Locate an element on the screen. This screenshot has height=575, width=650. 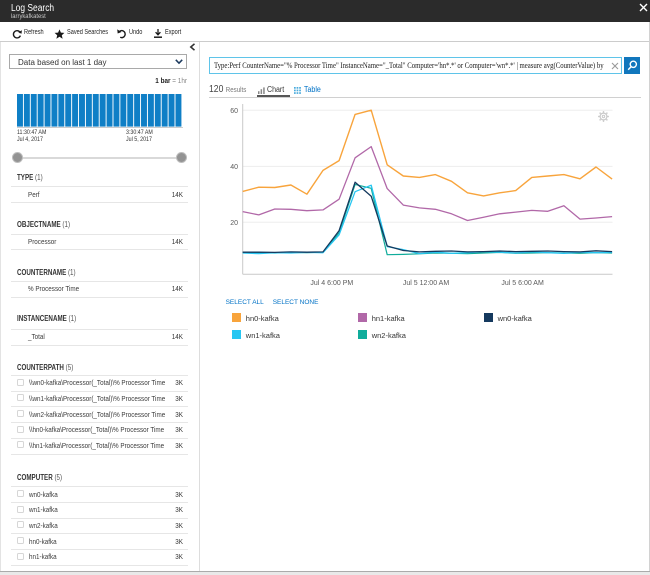
svg-text: 20 is located at coordinates (234, 223).